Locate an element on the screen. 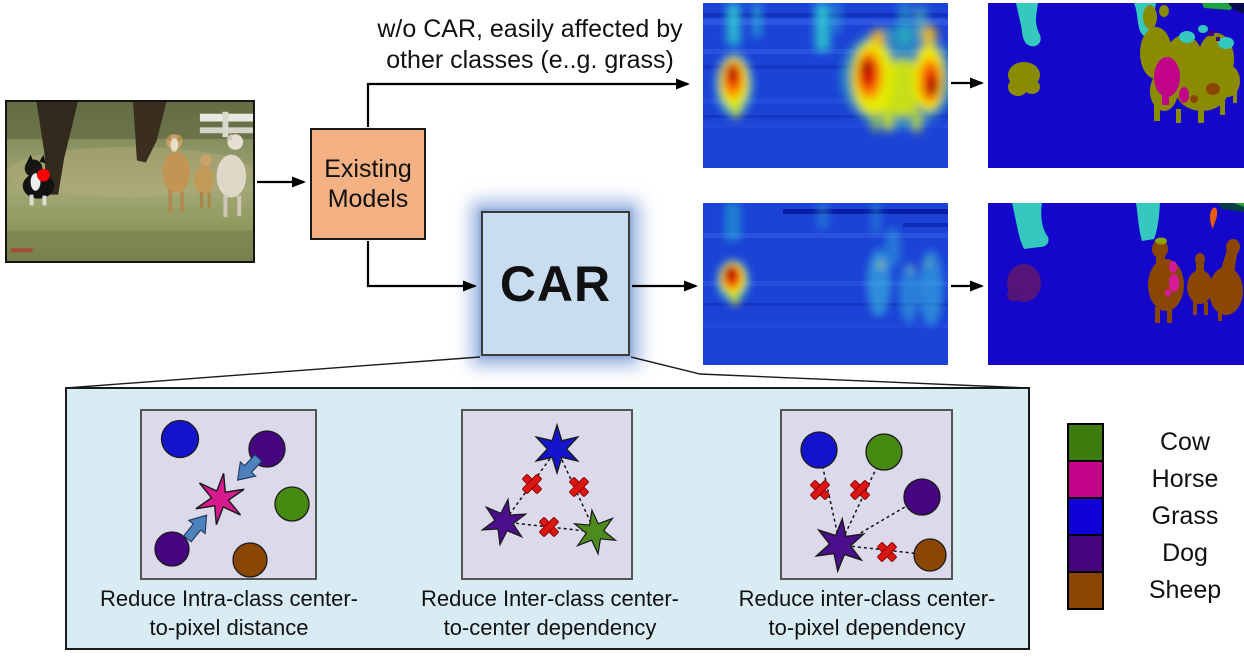 The image size is (1244, 657). legend-row-dog: Dog is located at coordinates (1155, 553).